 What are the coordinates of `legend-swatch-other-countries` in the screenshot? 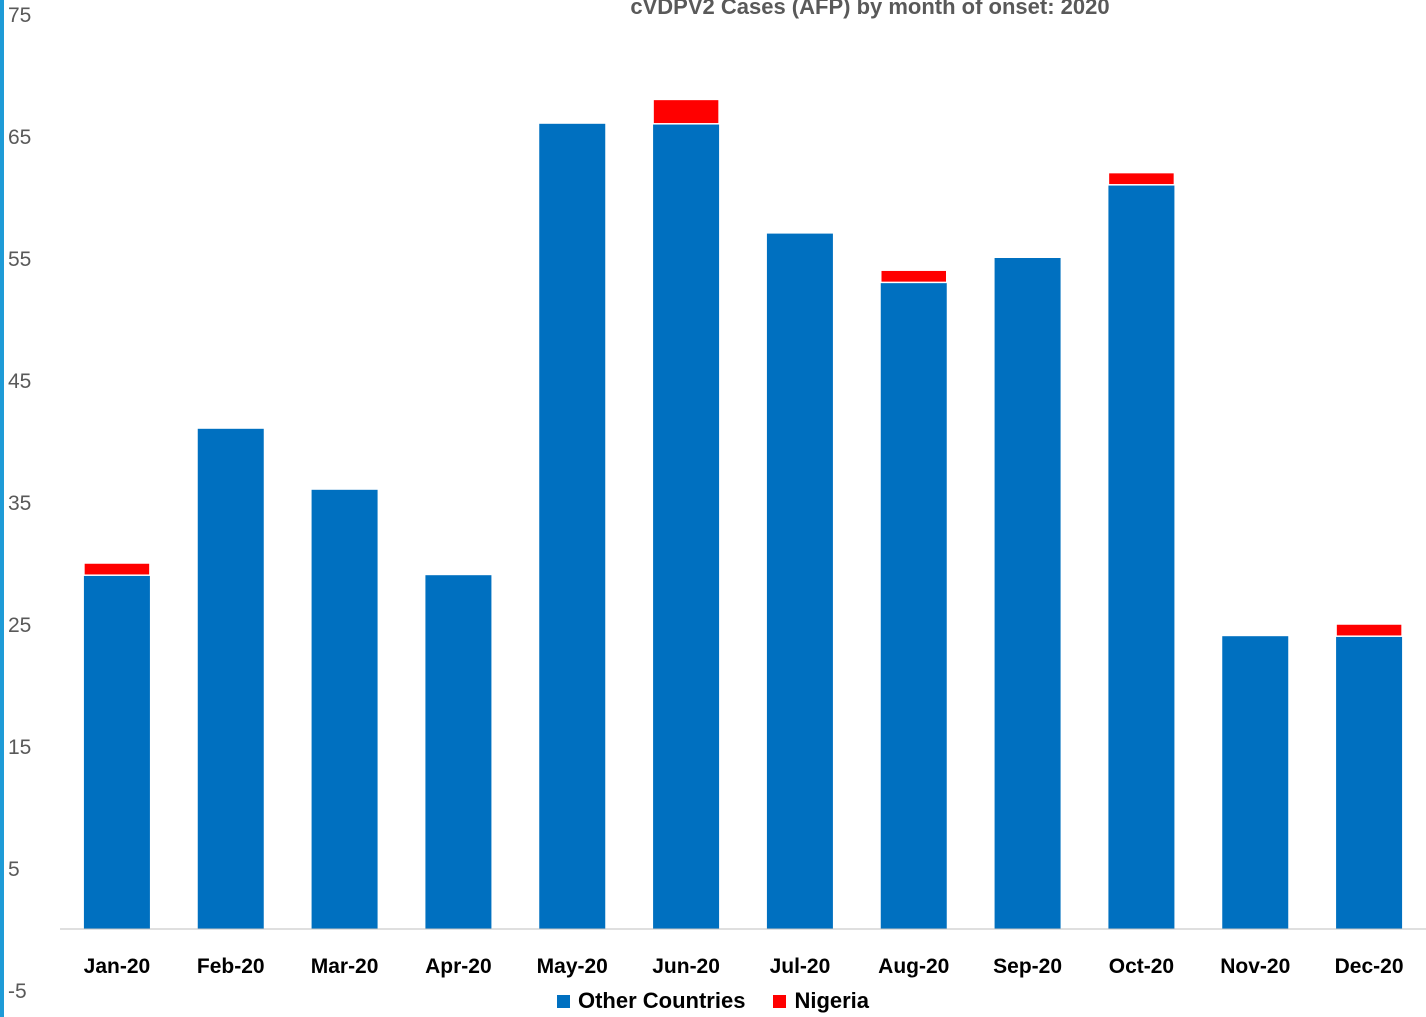 It's located at (563, 1001).